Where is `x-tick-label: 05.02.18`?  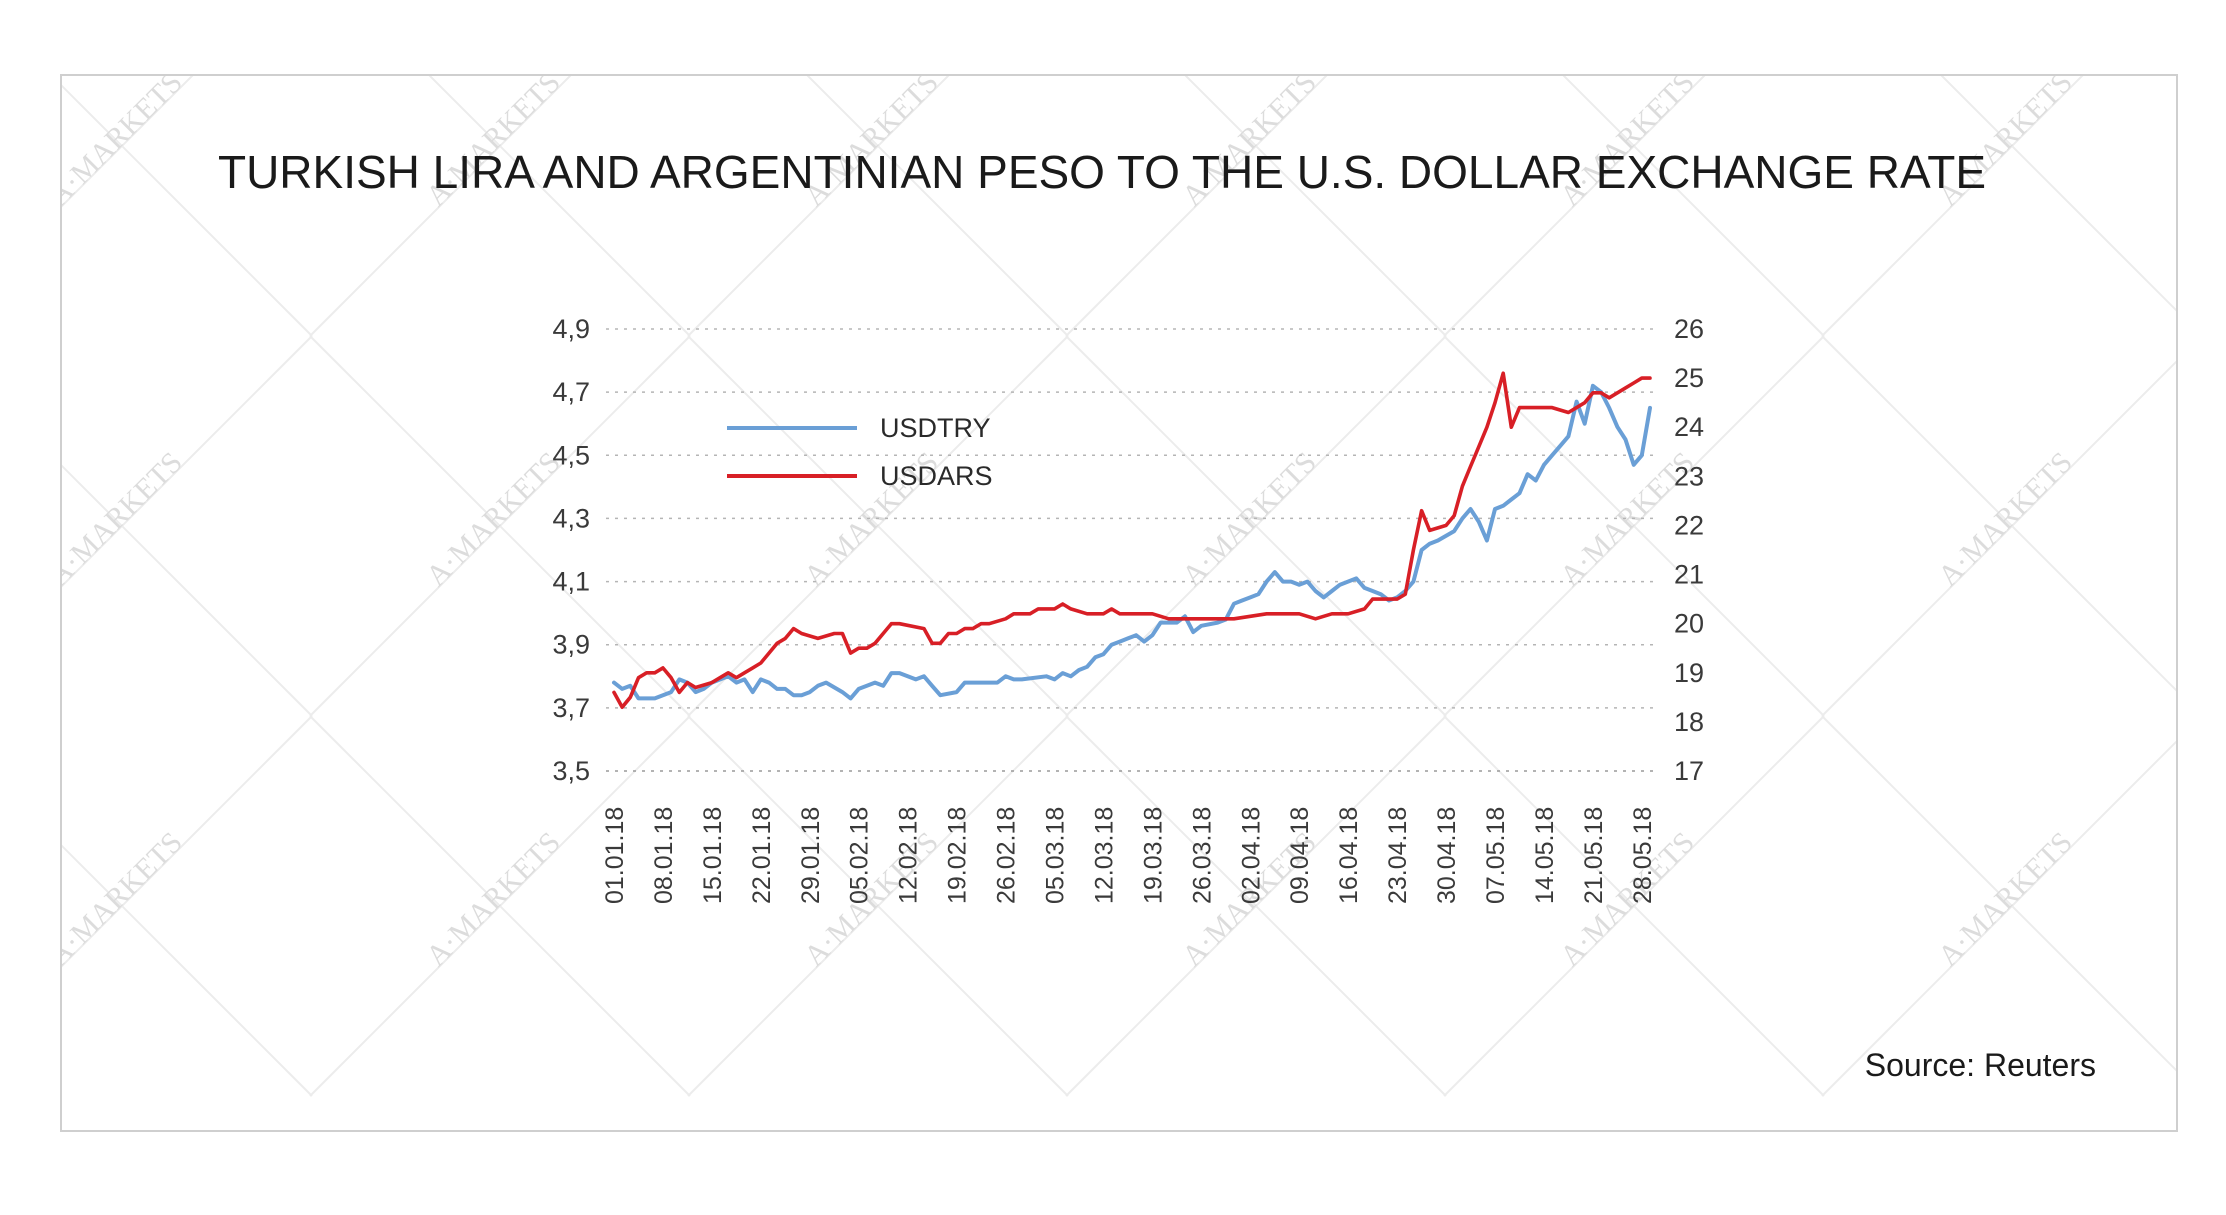 x-tick-label: 05.02.18 is located at coordinates (860, 855).